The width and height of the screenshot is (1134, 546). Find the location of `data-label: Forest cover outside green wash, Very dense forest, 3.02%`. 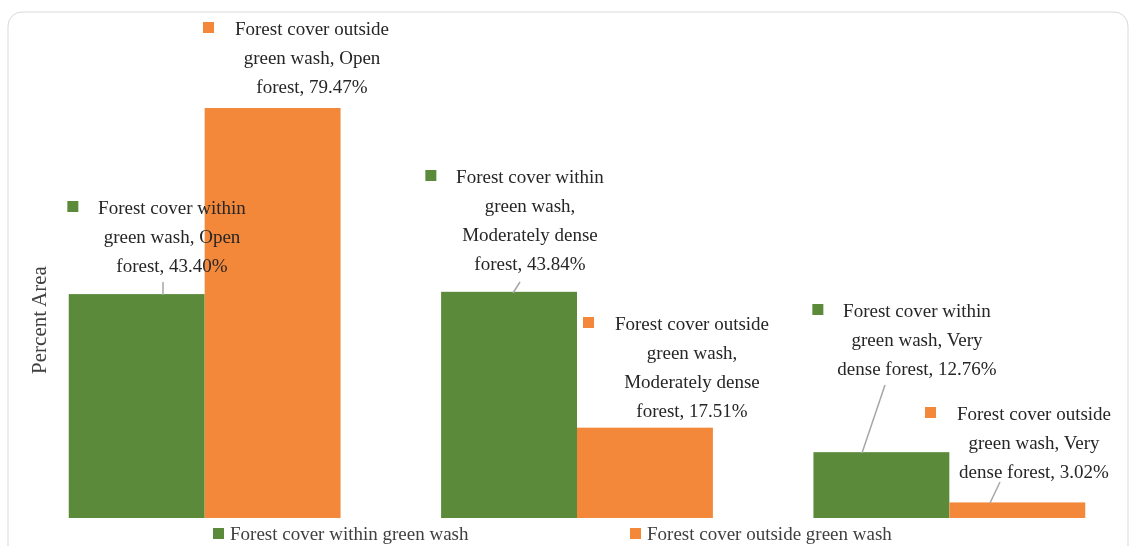

data-label: Forest cover outside green wash, Very dense forest, 3.02% is located at coordinates (1034, 442).